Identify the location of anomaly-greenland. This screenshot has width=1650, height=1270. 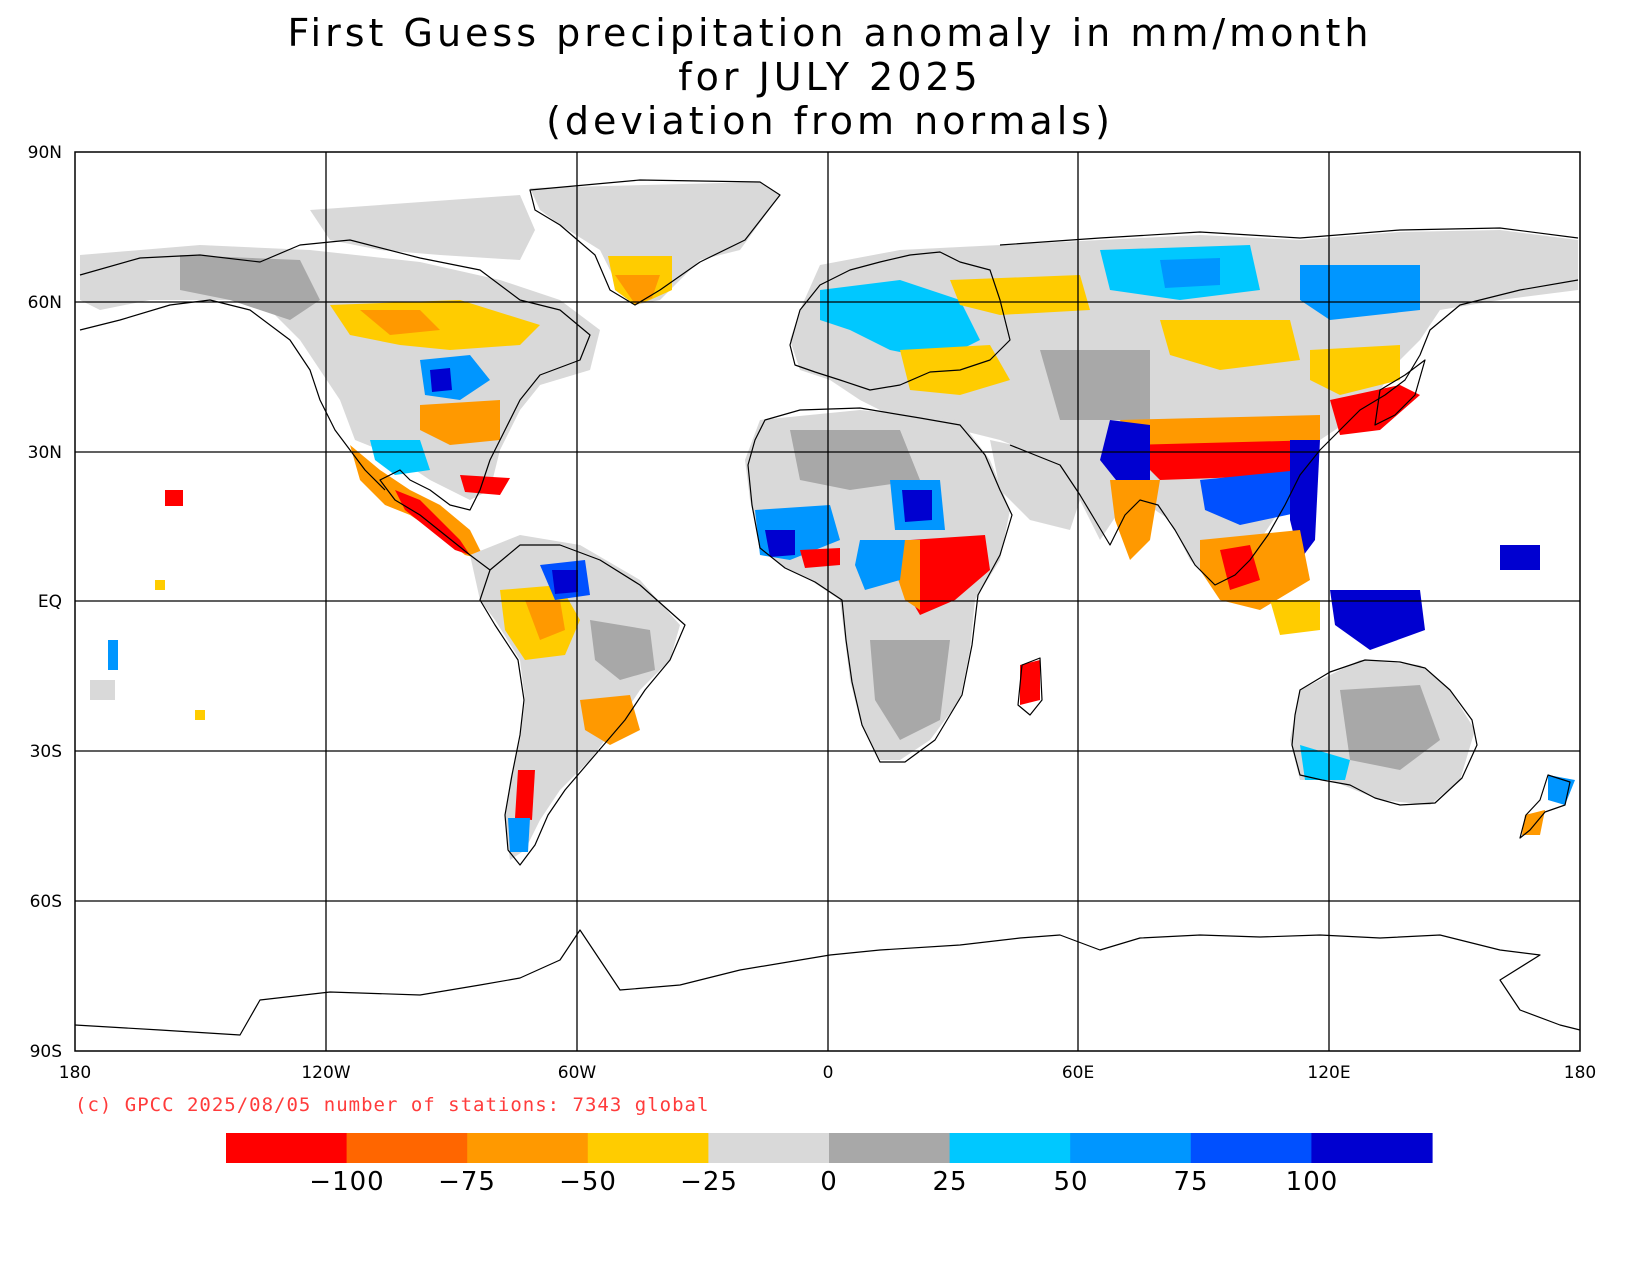
(655, 243).